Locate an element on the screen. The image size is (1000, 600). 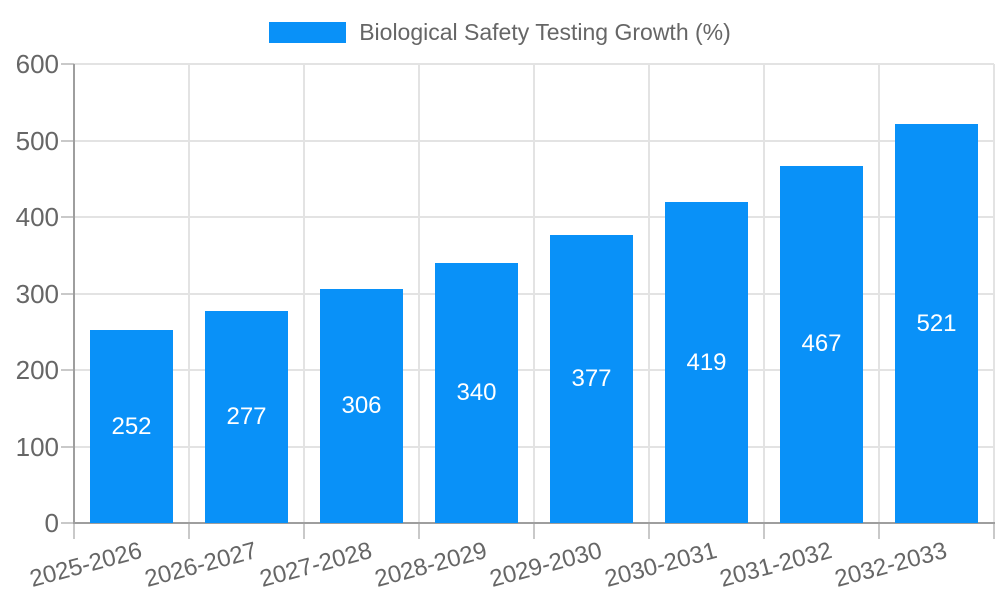
x-tick-label: 2026-2027 is located at coordinates (200, 565).